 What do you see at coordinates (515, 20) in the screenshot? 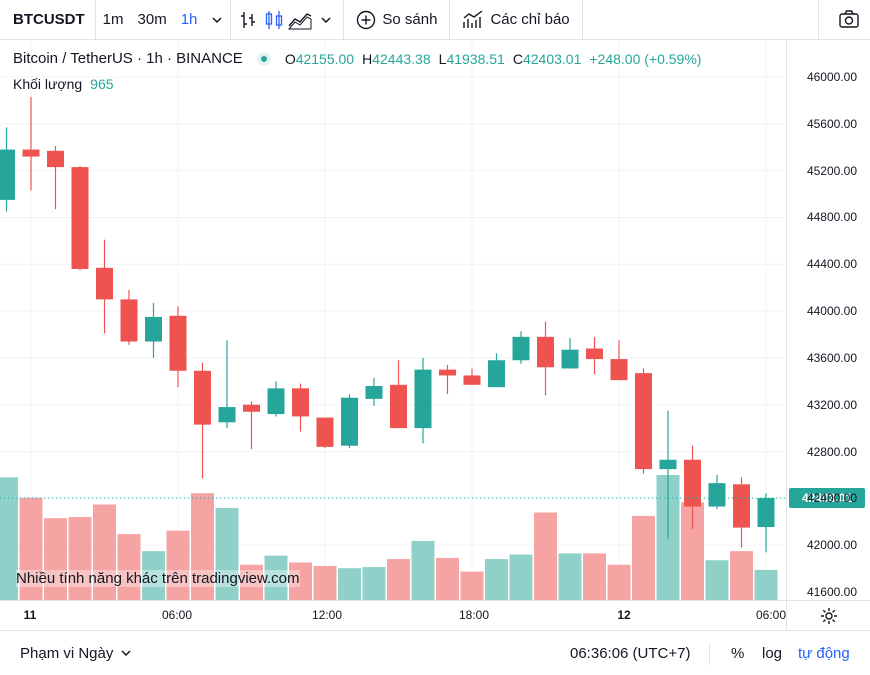
I see `indicators-button: Các chỉ báo` at bounding box center [515, 20].